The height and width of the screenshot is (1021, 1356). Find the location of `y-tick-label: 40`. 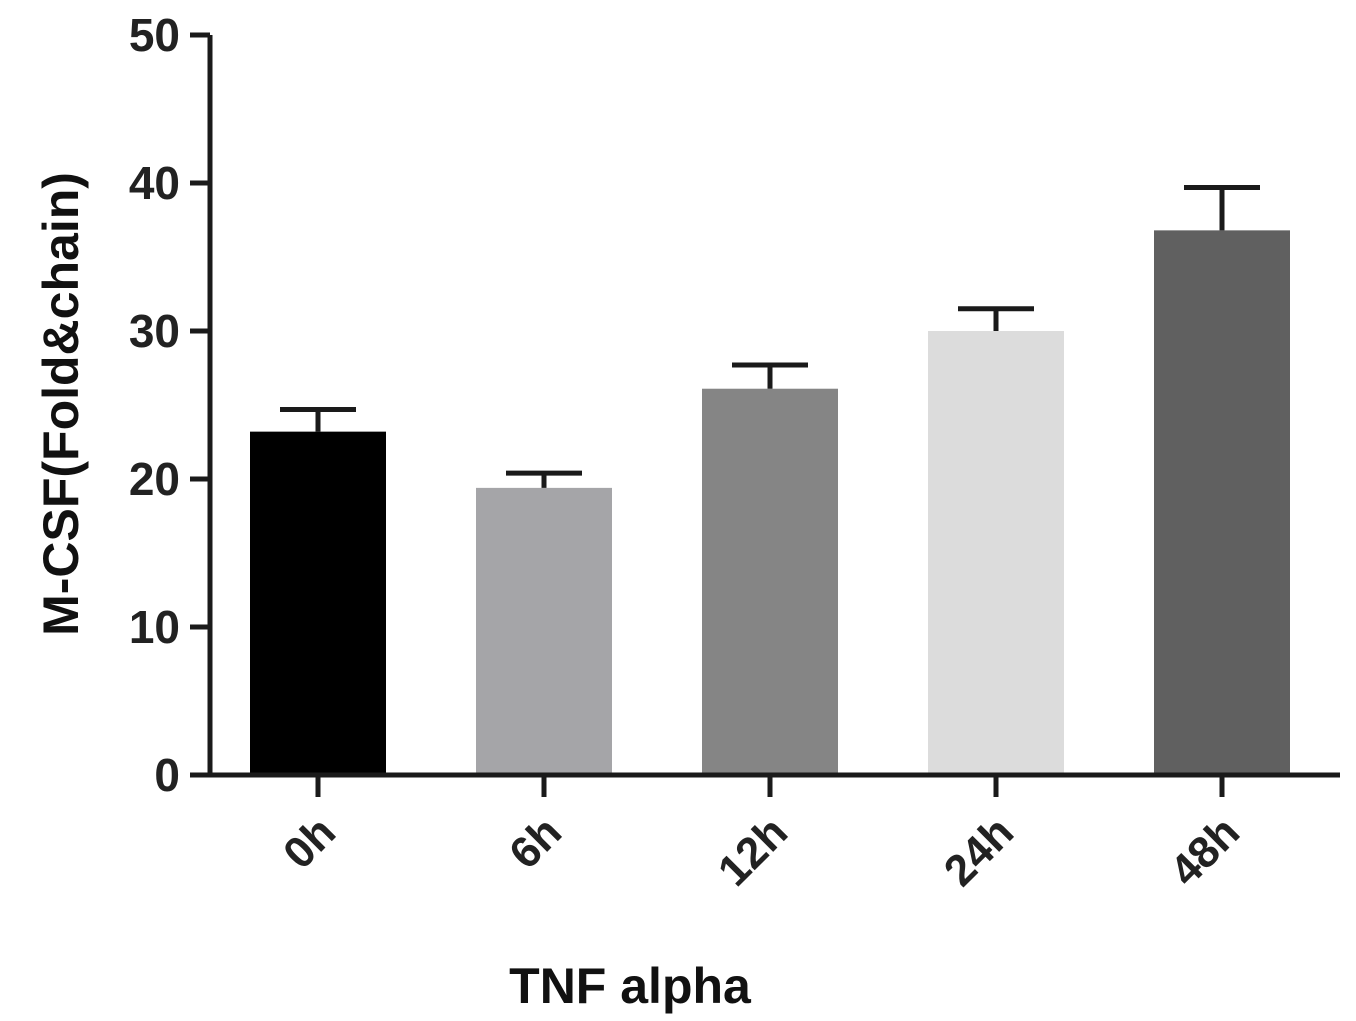

y-tick-label: 40 is located at coordinates (154, 183).